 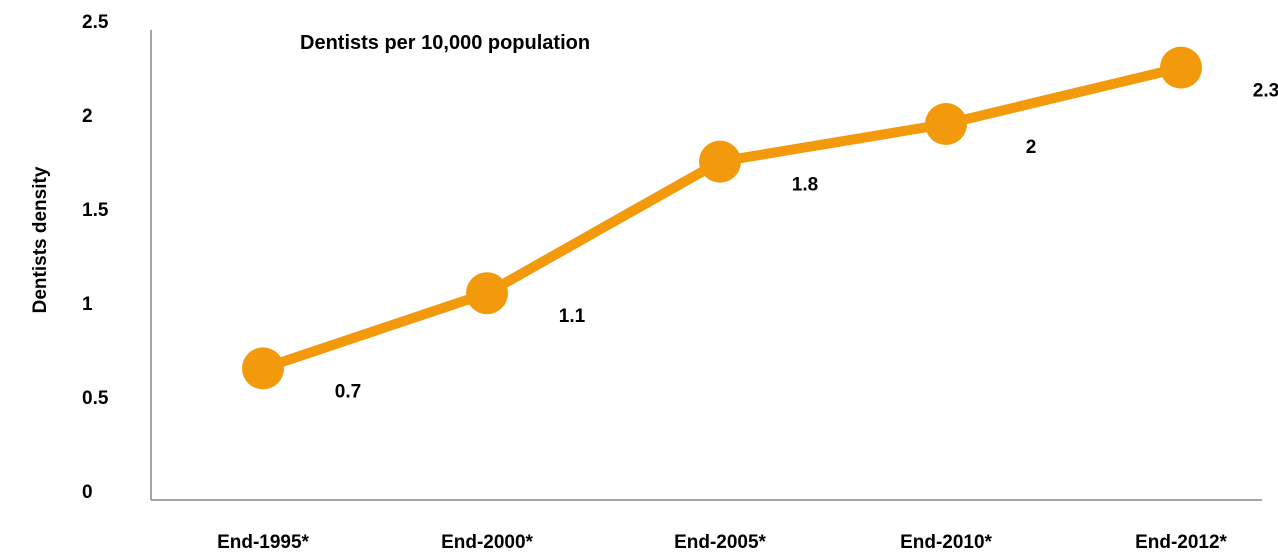 What do you see at coordinates (1031, 147) in the screenshot?
I see `data-label: 2` at bounding box center [1031, 147].